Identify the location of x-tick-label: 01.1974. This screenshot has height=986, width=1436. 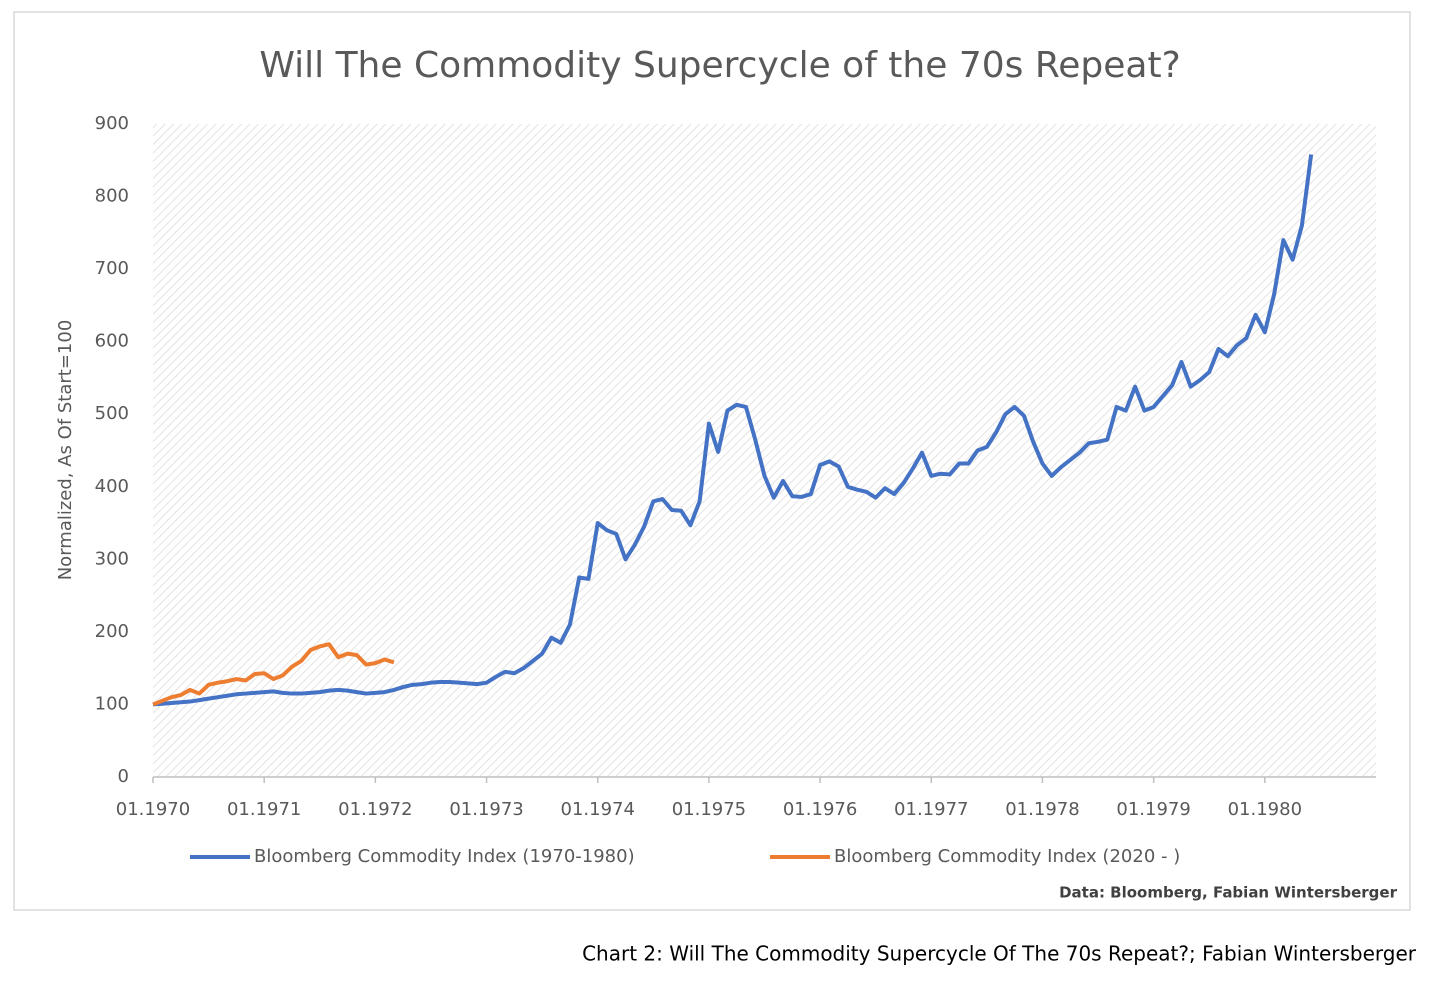
(598, 809).